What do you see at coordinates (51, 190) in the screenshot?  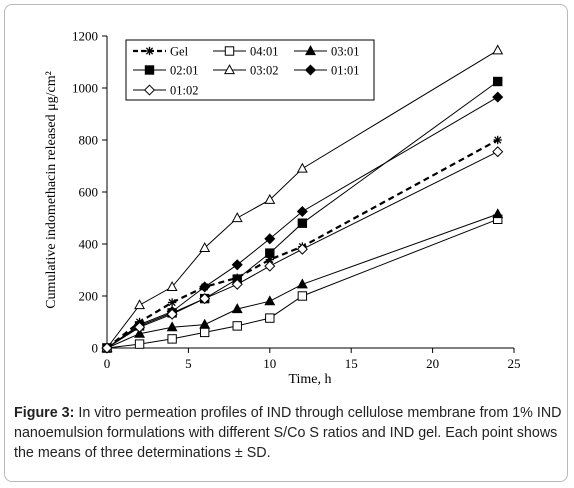 I see `y-axis-label: Cumulative indomethacin released μg/cm²` at bounding box center [51, 190].